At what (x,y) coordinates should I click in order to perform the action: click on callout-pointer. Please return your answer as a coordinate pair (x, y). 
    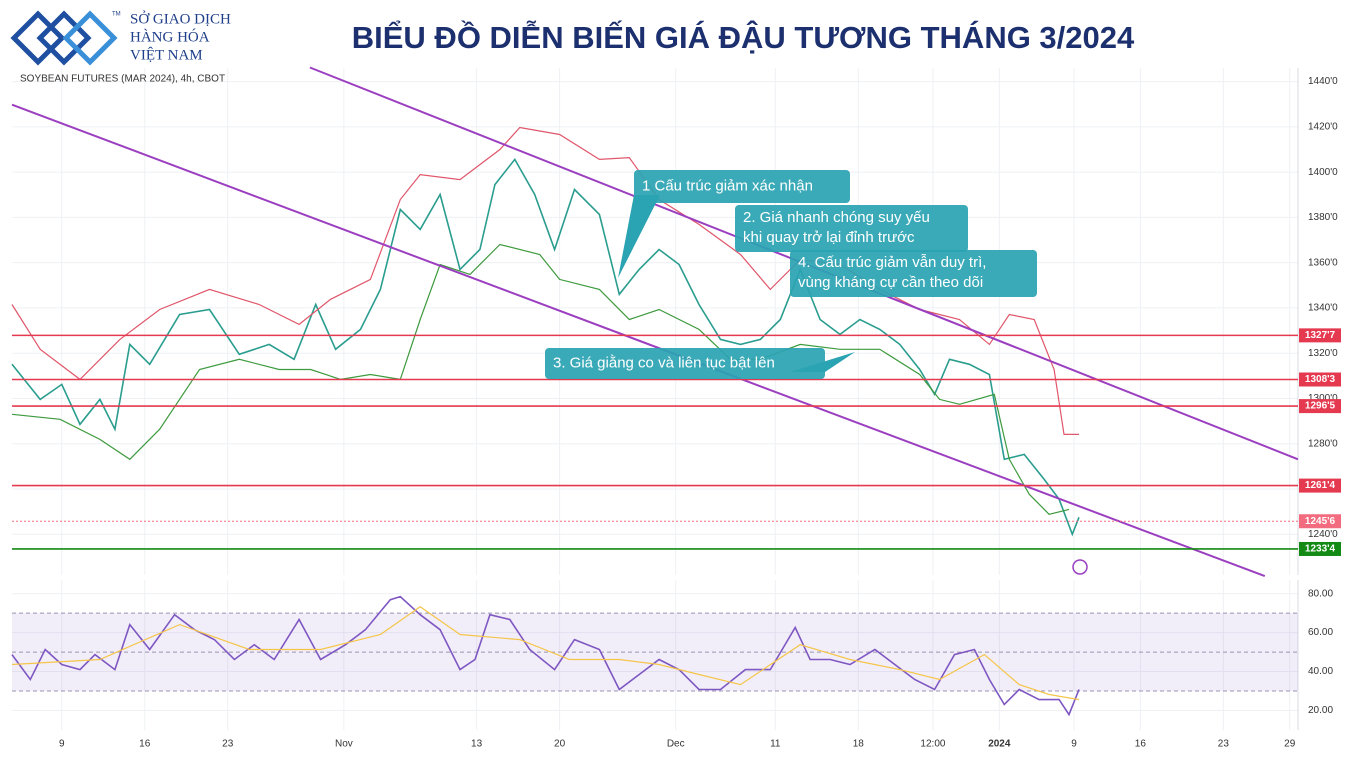
    Looking at the image, I should click on (639, 236).